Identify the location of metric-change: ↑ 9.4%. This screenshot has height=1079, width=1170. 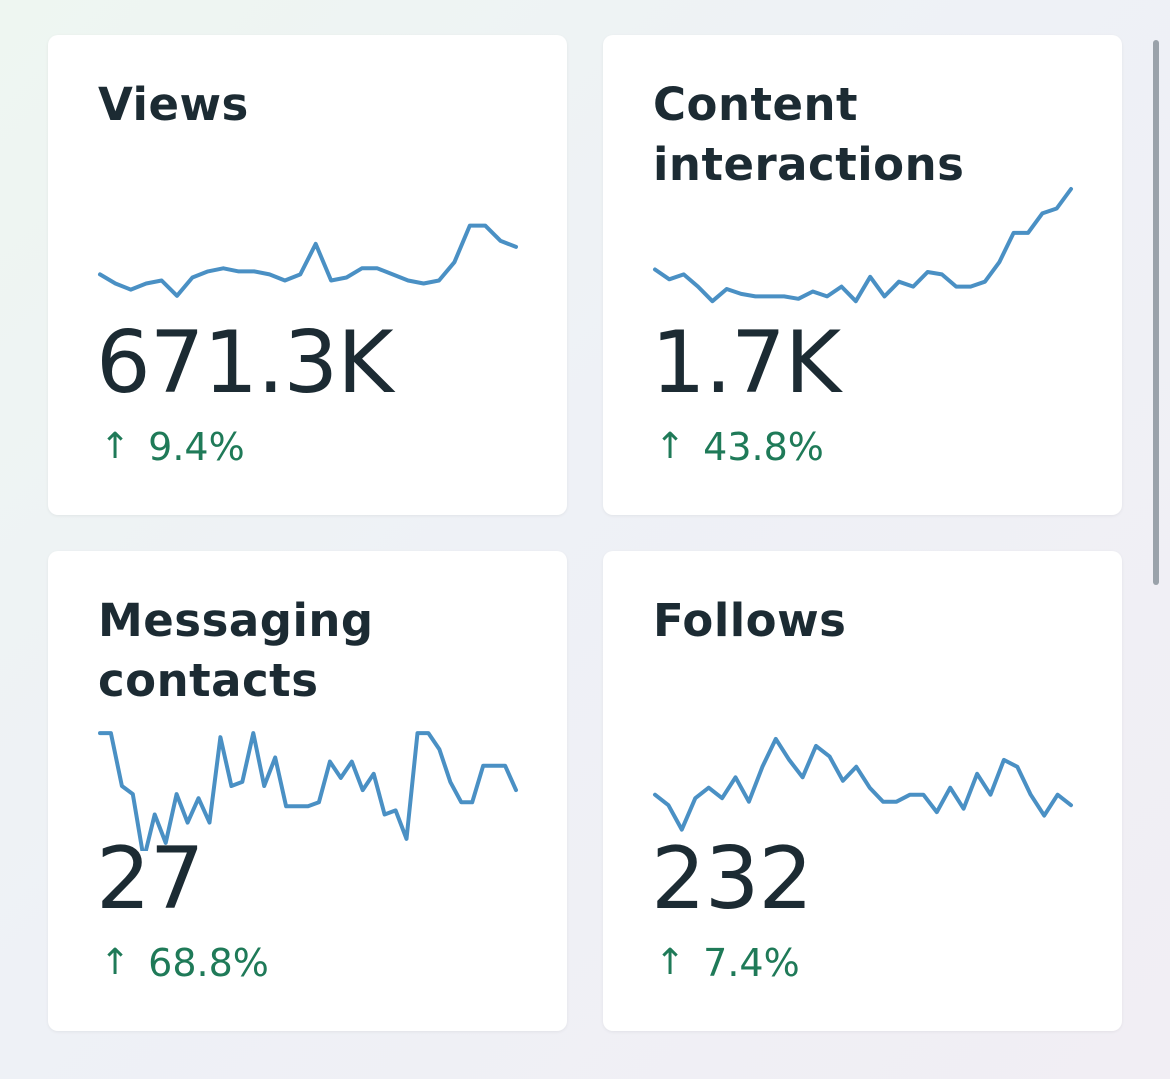
(172, 447).